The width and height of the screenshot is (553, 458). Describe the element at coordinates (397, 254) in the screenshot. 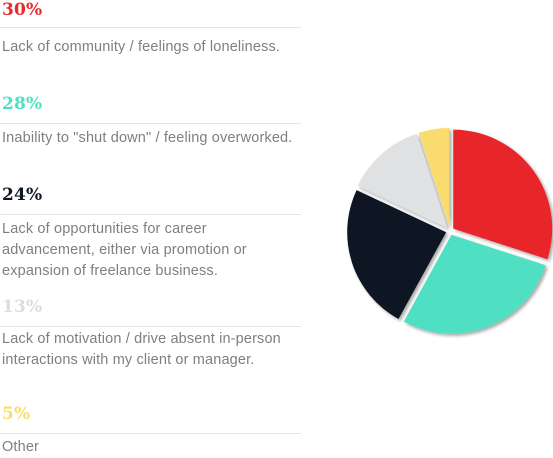

I see `pie-slice-career` at that location.